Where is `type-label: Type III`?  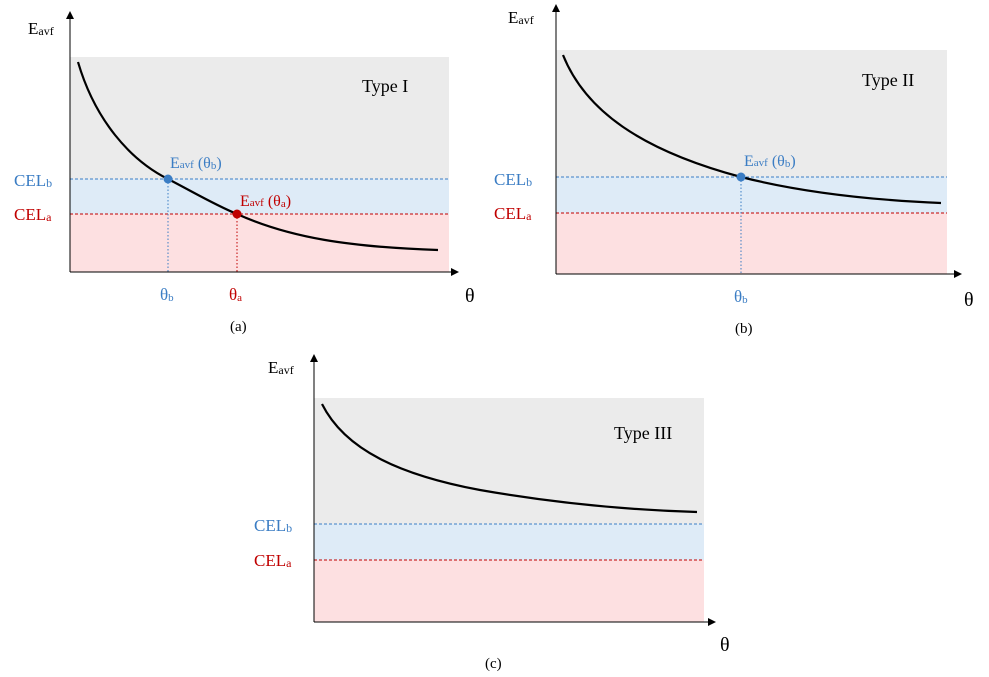
type-label: Type III is located at coordinates (643, 433).